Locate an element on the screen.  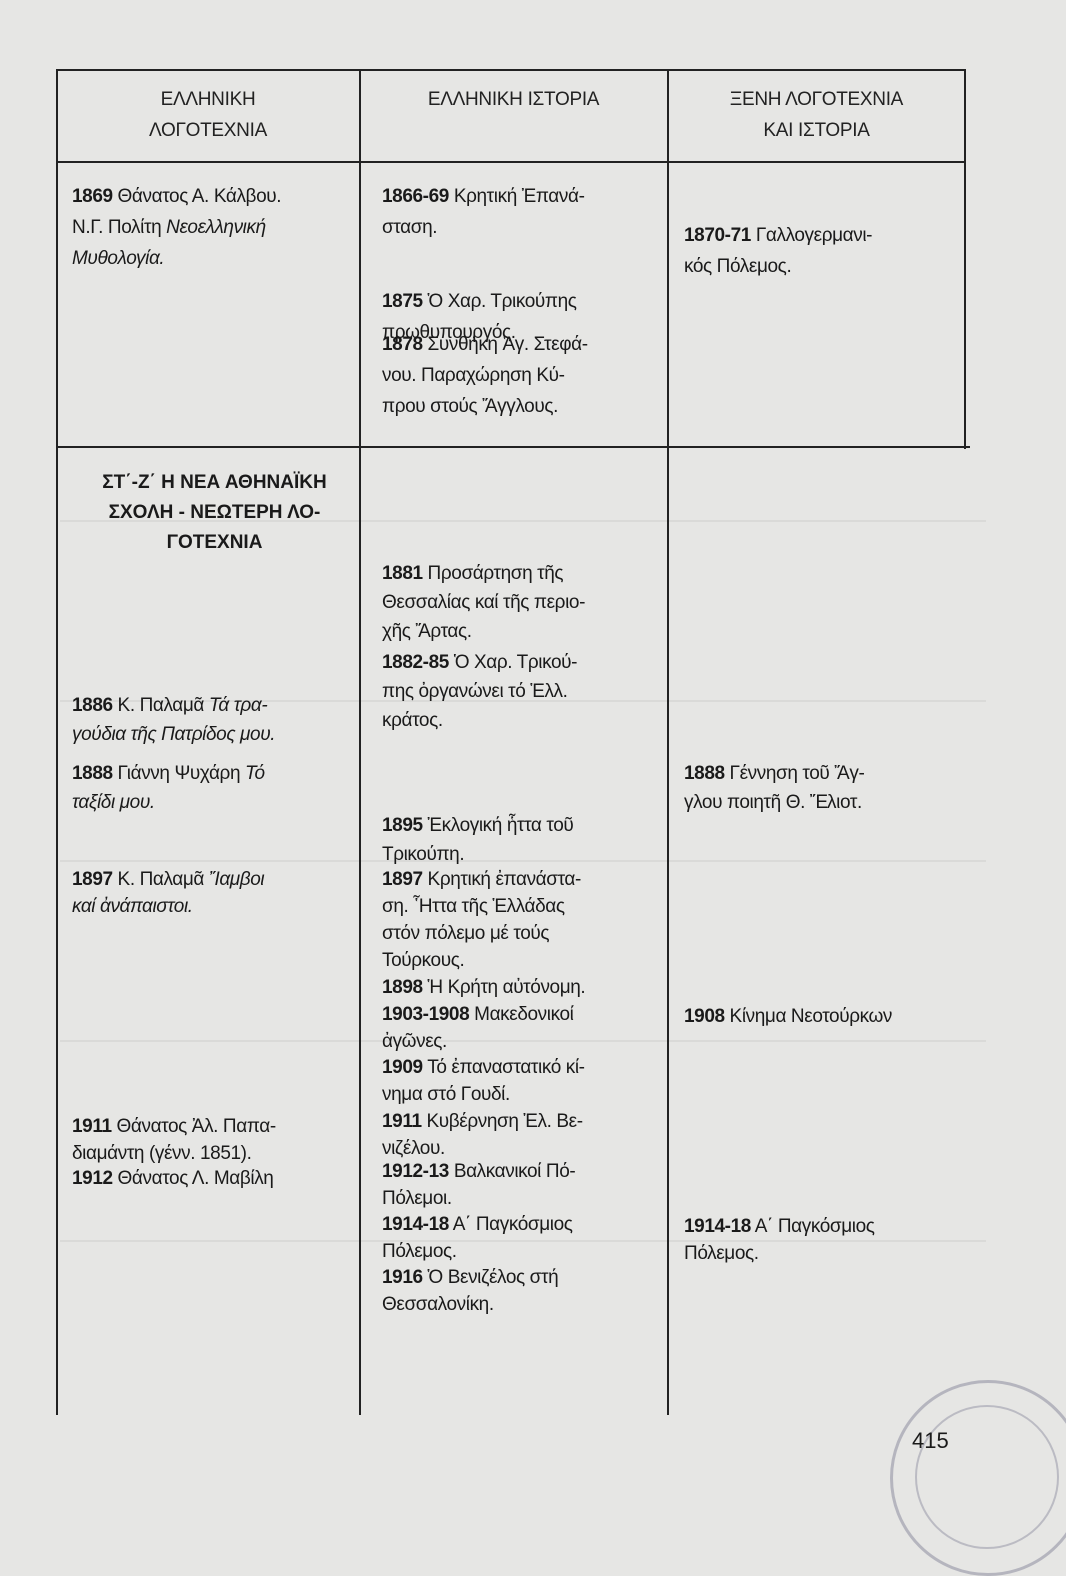
entry-year: 1895 is located at coordinates (402, 825).